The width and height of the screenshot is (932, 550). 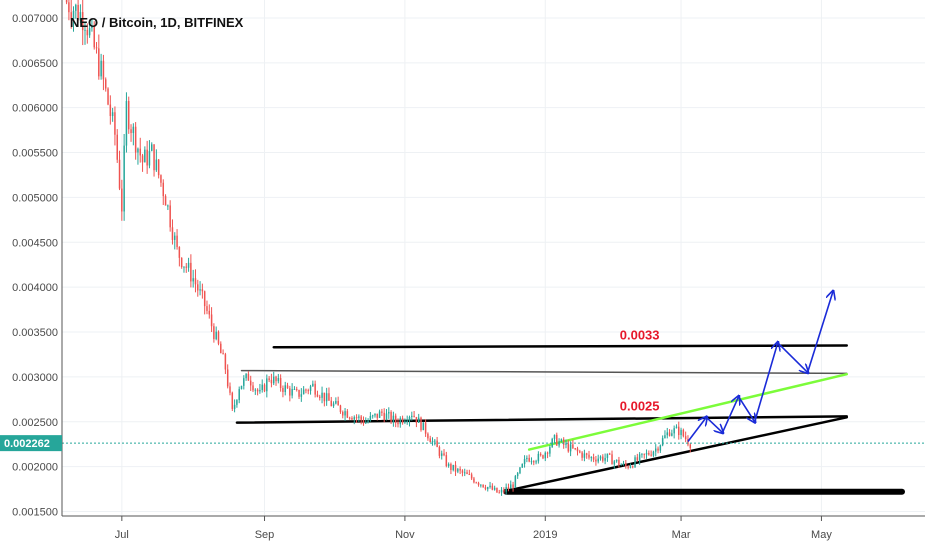 What do you see at coordinates (640, 405) in the screenshot?
I see `price-annotation: 0.0025` at bounding box center [640, 405].